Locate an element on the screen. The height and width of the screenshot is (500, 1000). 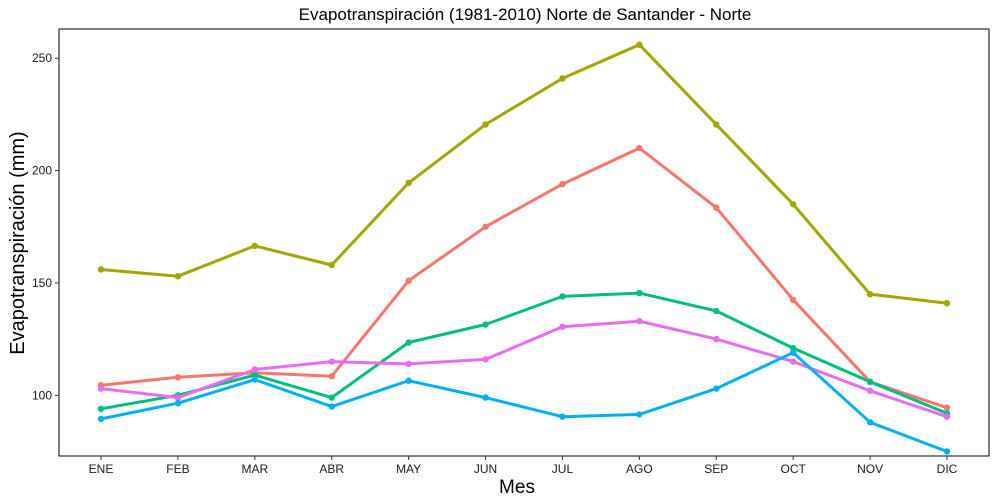
y-tick-label: 250 is located at coordinates (42, 58).